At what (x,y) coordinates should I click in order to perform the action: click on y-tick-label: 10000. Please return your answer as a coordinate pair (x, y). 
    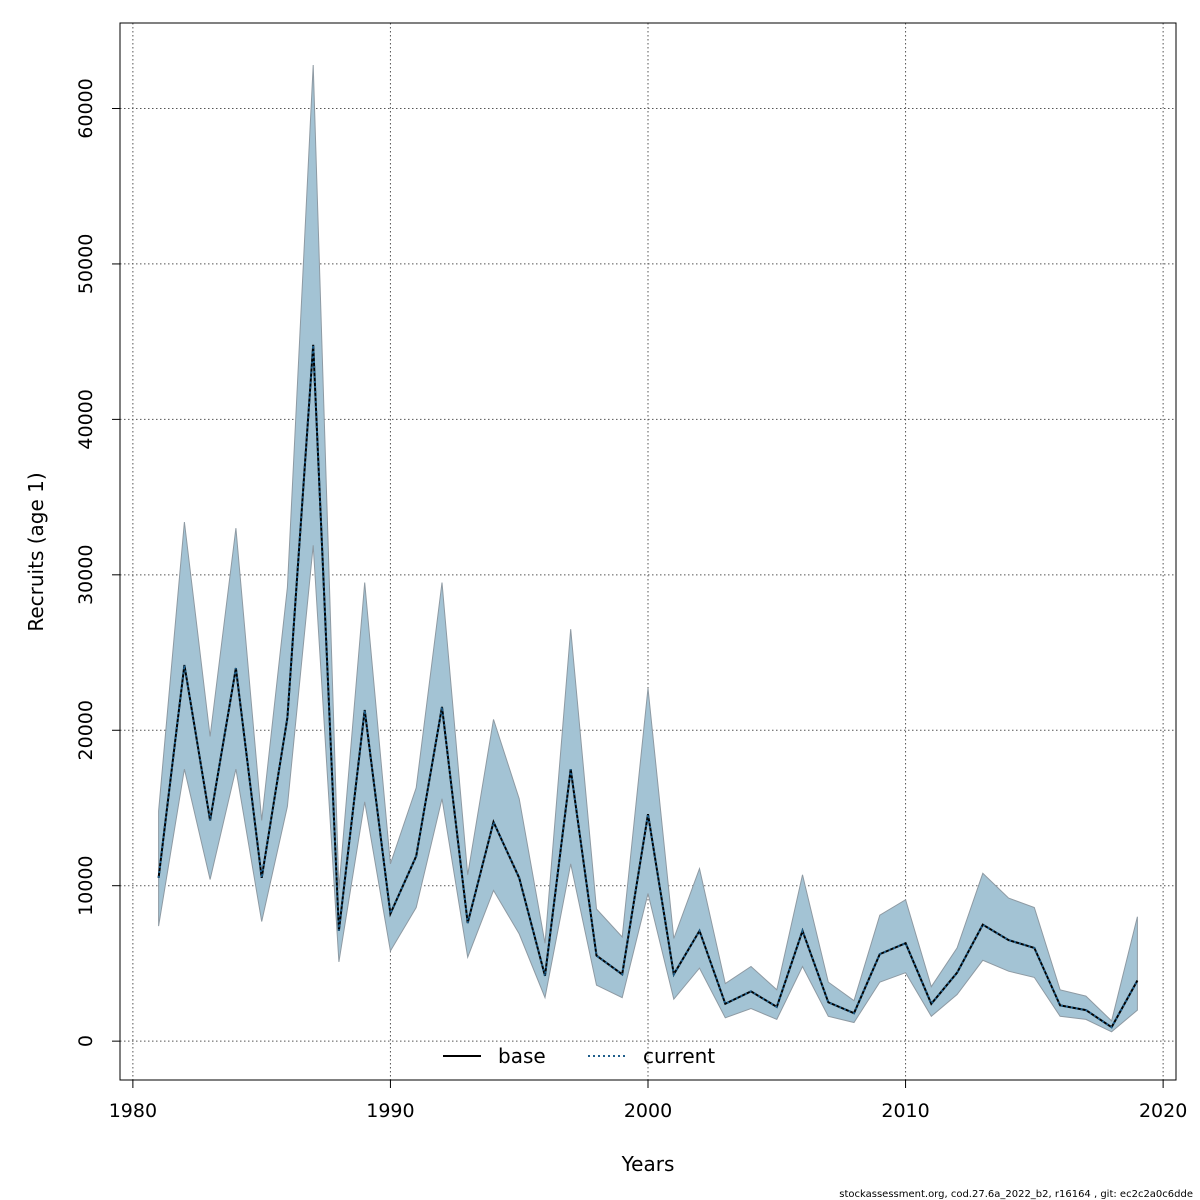
    Looking at the image, I should click on (86, 885).